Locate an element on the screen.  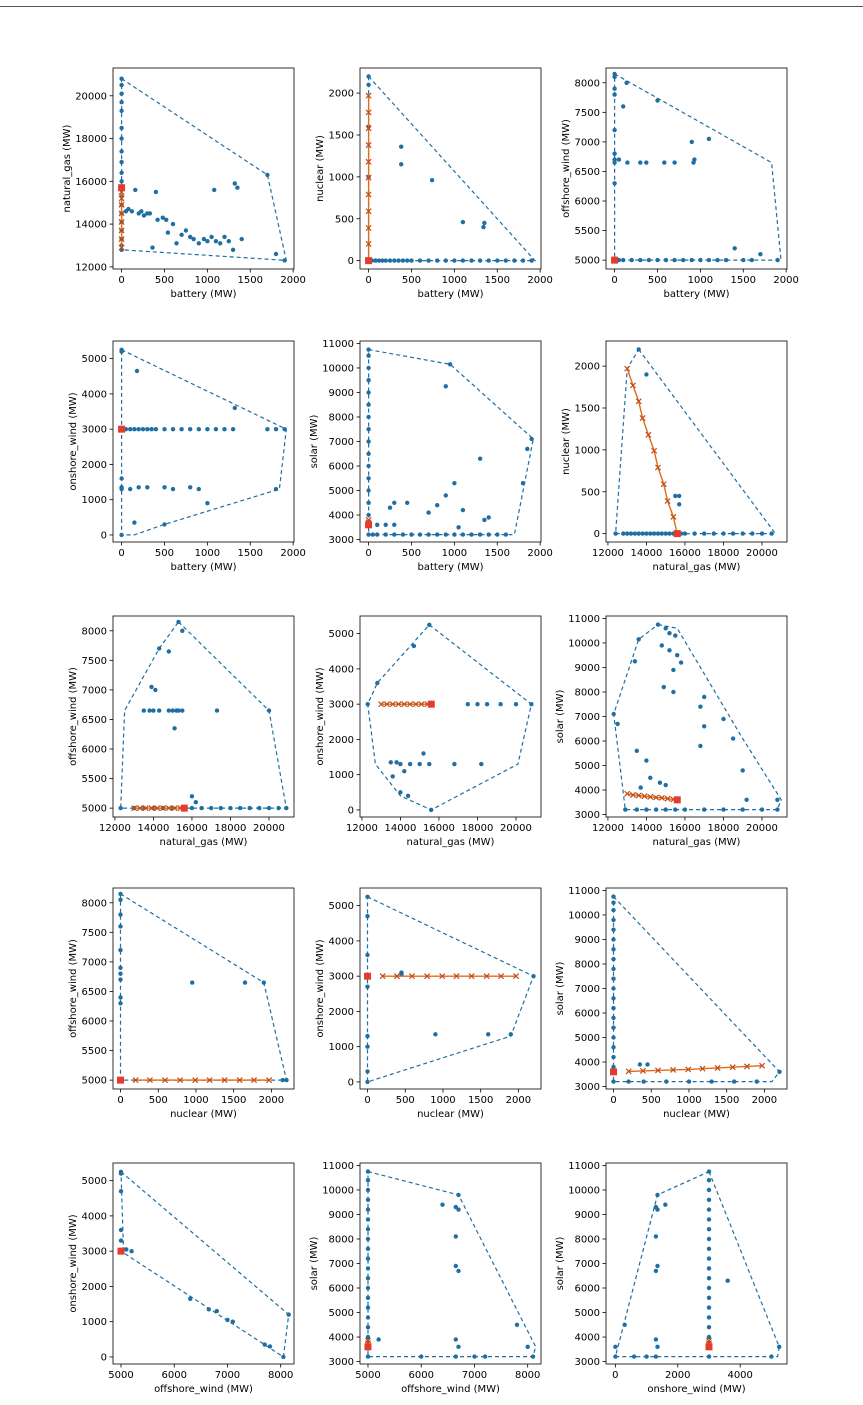
x-tick-label: 7000 is located at coordinates (474, 1375).